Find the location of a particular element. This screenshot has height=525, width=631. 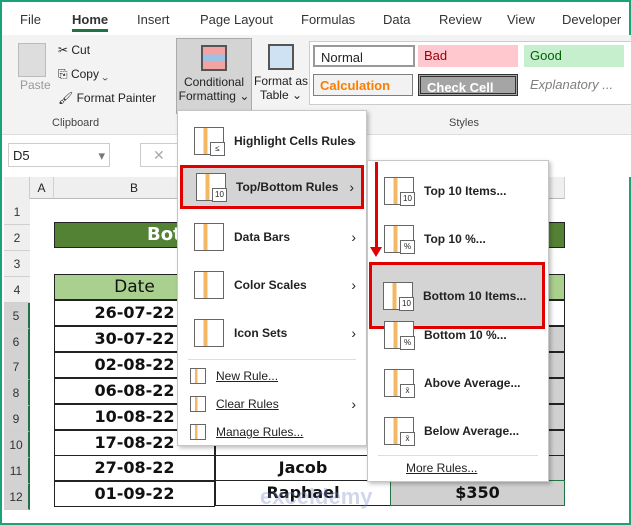

row-header-7: 7 is located at coordinates (17, 367).